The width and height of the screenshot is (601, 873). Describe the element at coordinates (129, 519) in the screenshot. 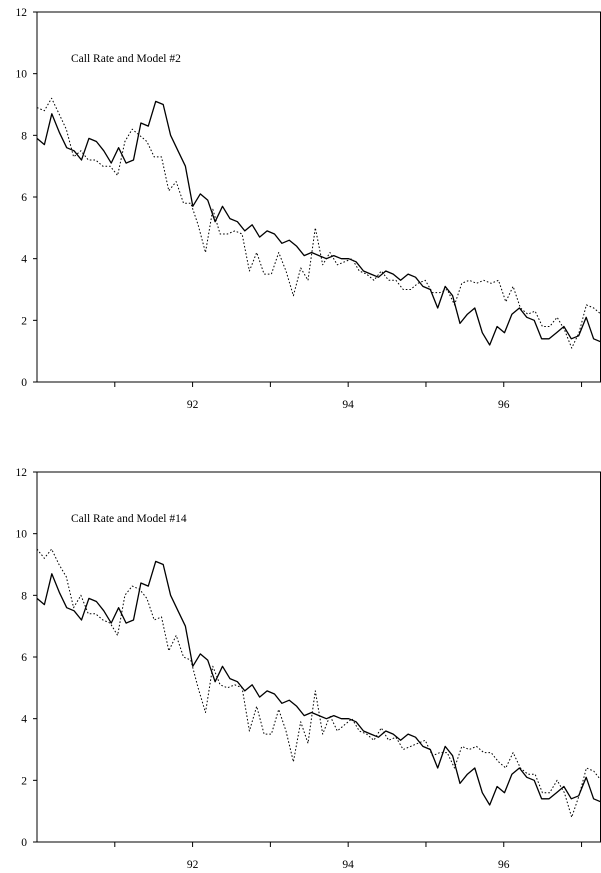

I see `chart-title: Call Rate and Model #14` at that location.